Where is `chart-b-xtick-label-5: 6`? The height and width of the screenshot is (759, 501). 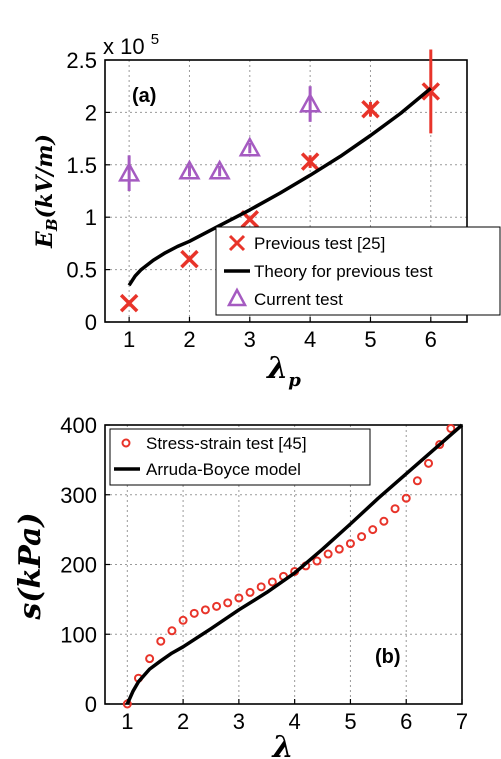
chart-b-xtick-label-5: 6 is located at coordinates (406, 721).